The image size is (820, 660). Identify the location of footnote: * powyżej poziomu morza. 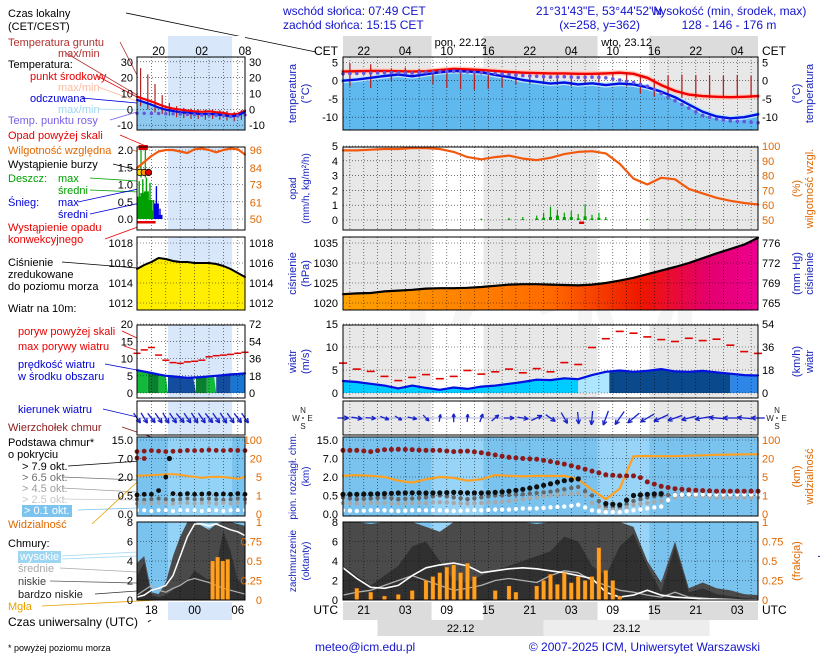
(59, 648).